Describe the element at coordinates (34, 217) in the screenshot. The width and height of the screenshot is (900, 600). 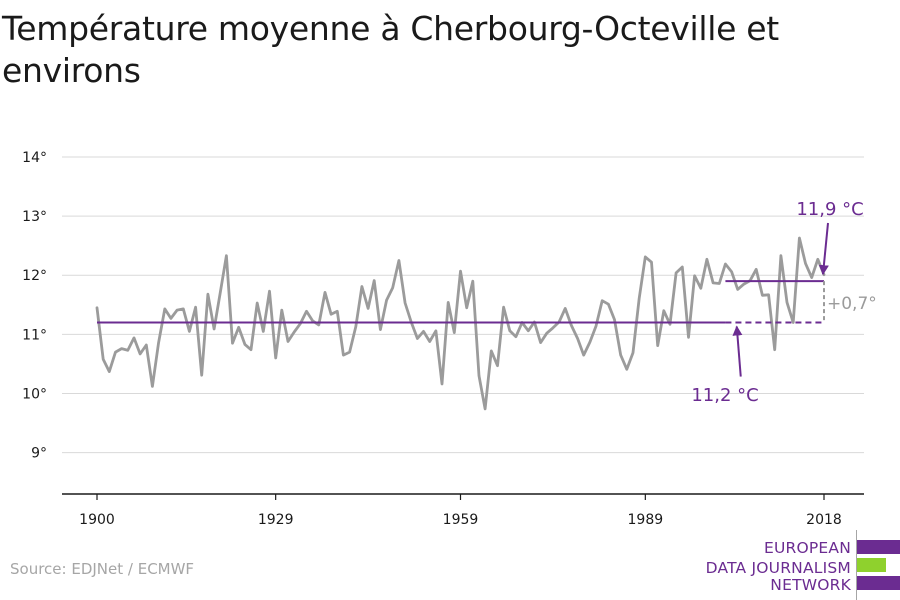
I see `y-tick-label-13: 13°` at that location.